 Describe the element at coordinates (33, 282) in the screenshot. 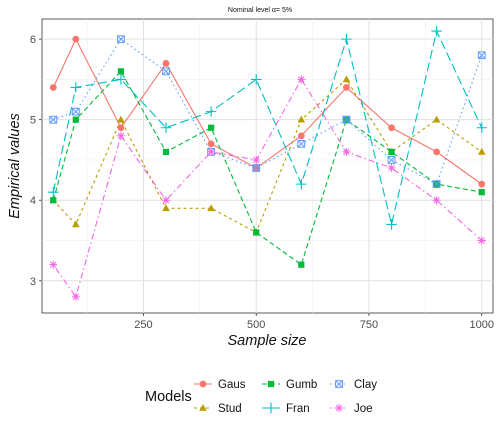

I see `y-tick-label: 3` at that location.